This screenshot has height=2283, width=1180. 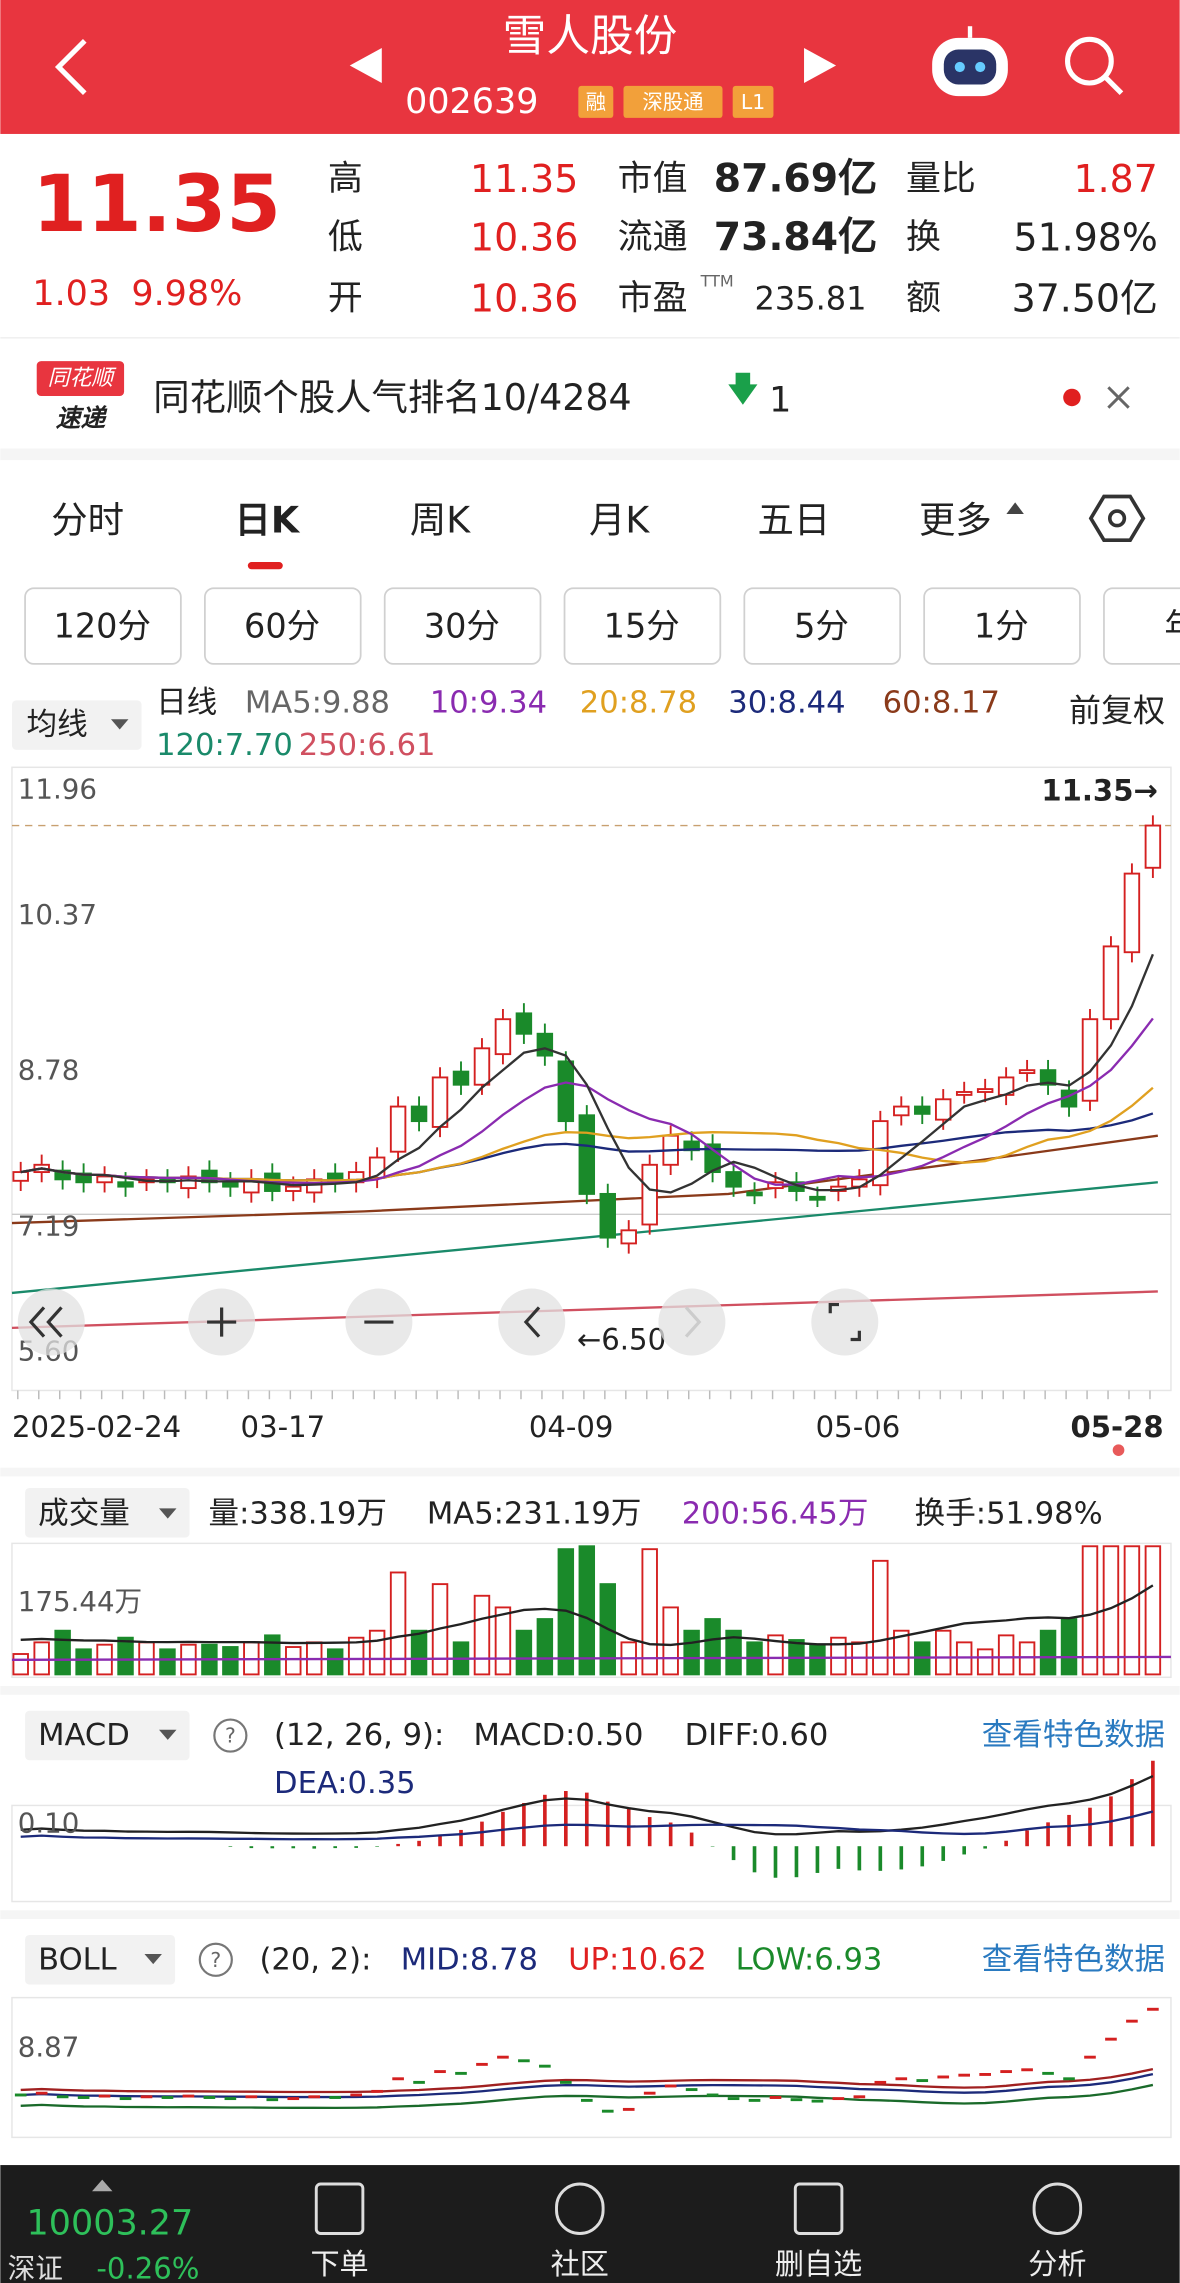 I want to click on ma-item: 60:8.17, so click(x=941, y=703).